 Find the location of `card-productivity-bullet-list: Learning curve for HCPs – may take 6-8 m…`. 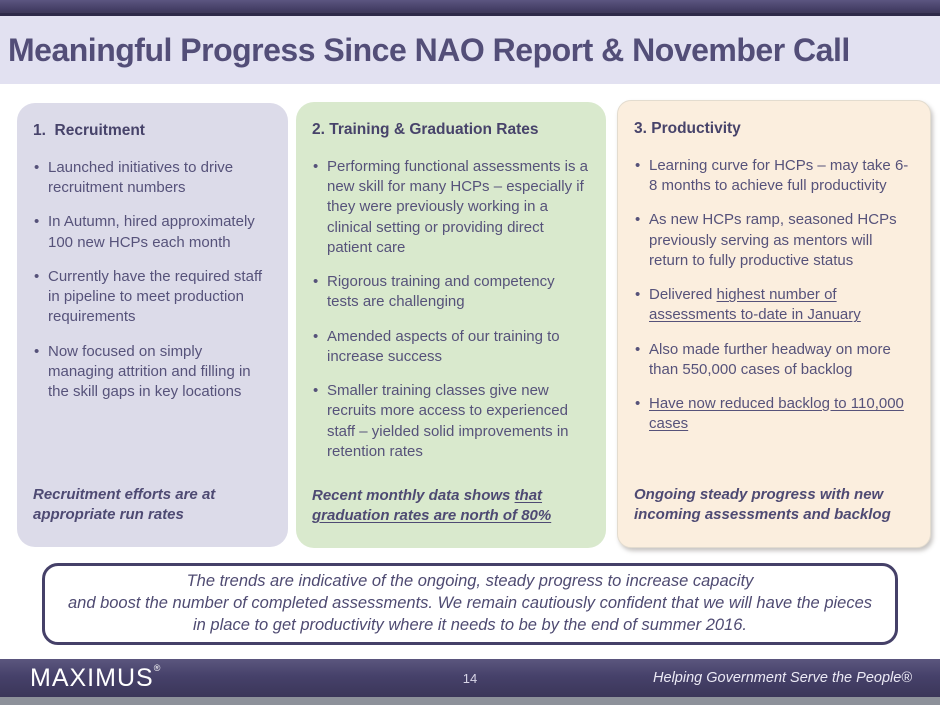

card-productivity-bullet-list: Learning curve for HCPs – may take 6-8 m… is located at coordinates (774, 295).